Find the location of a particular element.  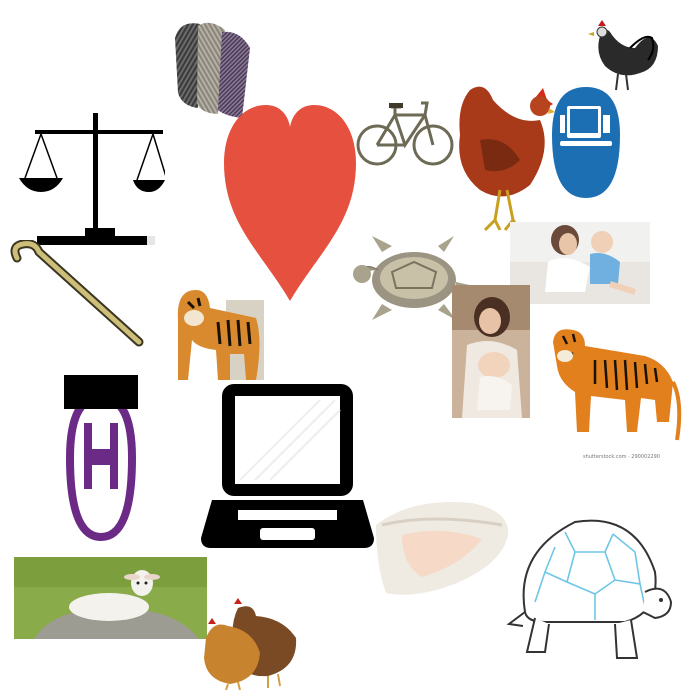

heart-icon is located at coordinates (290, 203).